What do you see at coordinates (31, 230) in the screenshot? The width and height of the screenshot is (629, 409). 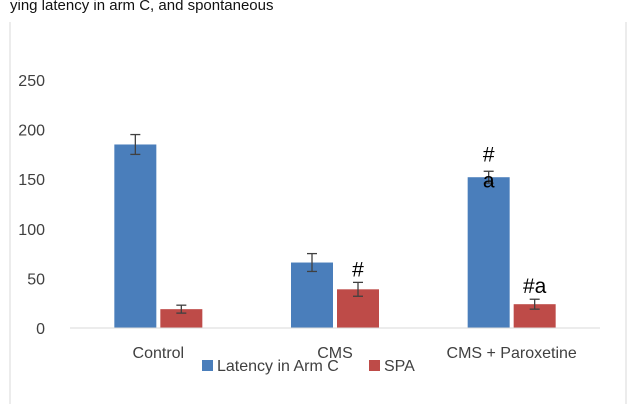 I see `y-tick-label: 100` at bounding box center [31, 230].